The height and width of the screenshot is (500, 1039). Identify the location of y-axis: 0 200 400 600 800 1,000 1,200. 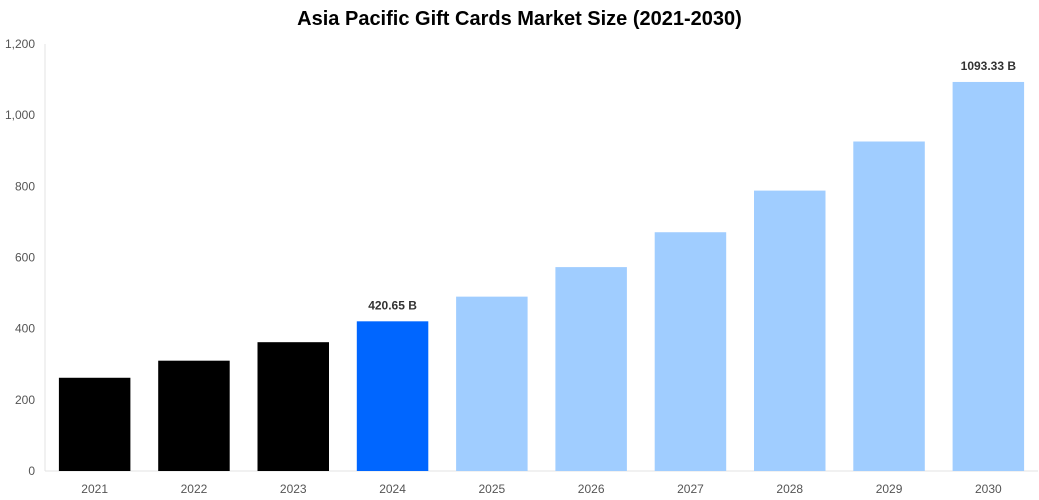
(25, 257).